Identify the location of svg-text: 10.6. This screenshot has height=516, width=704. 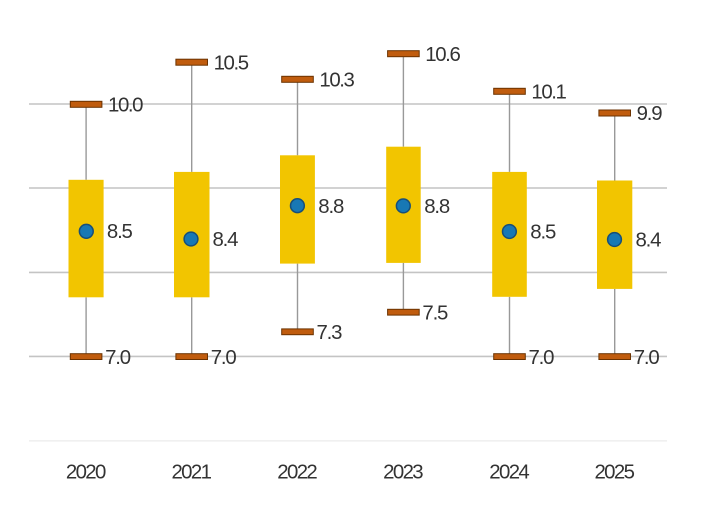
(443, 55).